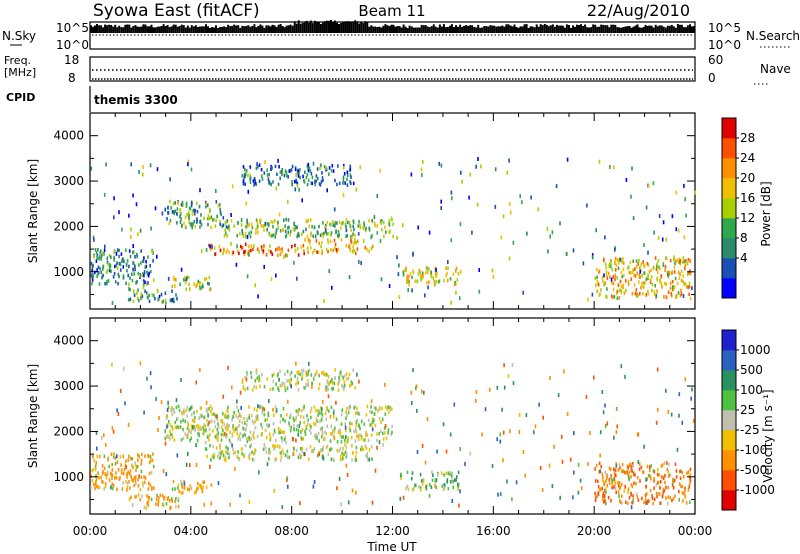 This screenshot has width=800, height=554. What do you see at coordinates (729, 248) in the screenshot?
I see `colorbar-segment` at bounding box center [729, 248].